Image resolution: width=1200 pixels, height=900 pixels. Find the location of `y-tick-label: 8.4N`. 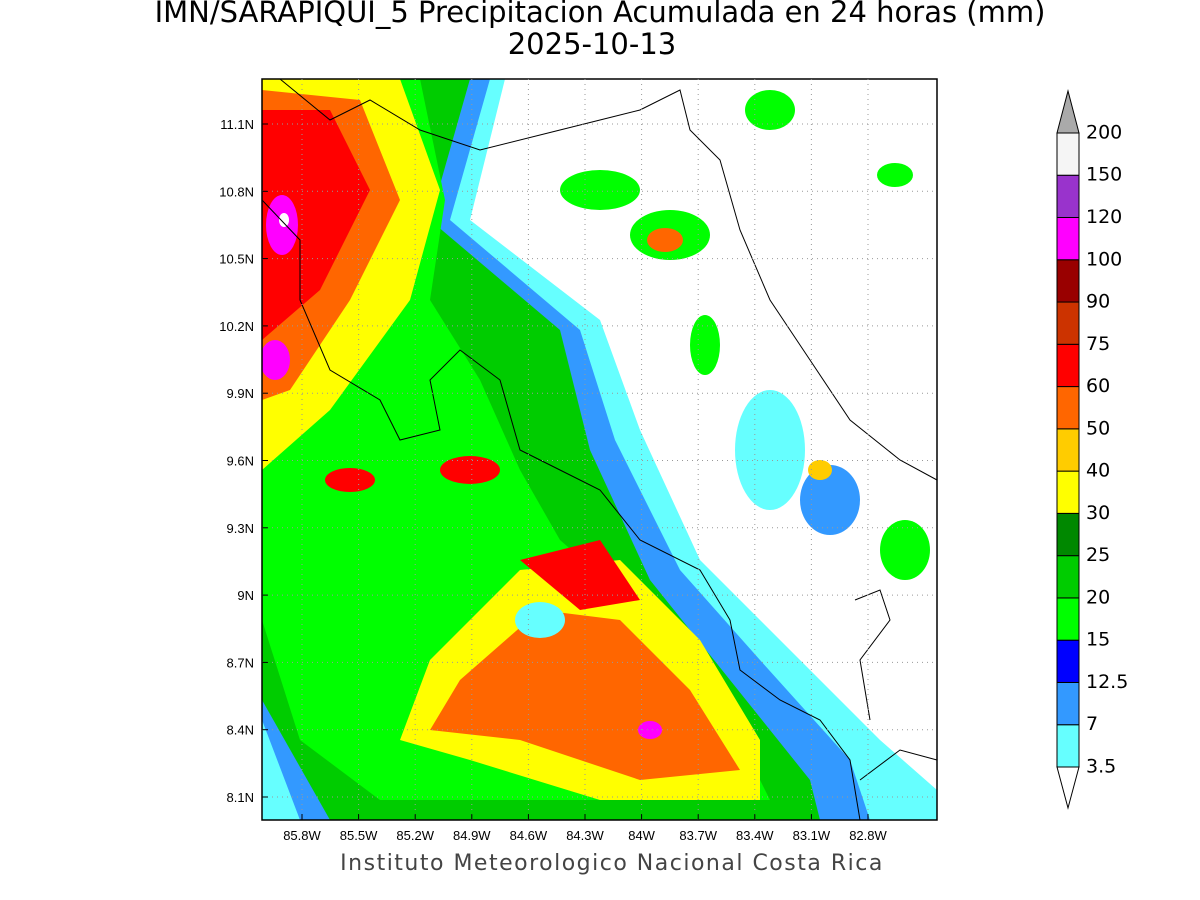

y-tick-label: 8.4N is located at coordinates (240, 730).